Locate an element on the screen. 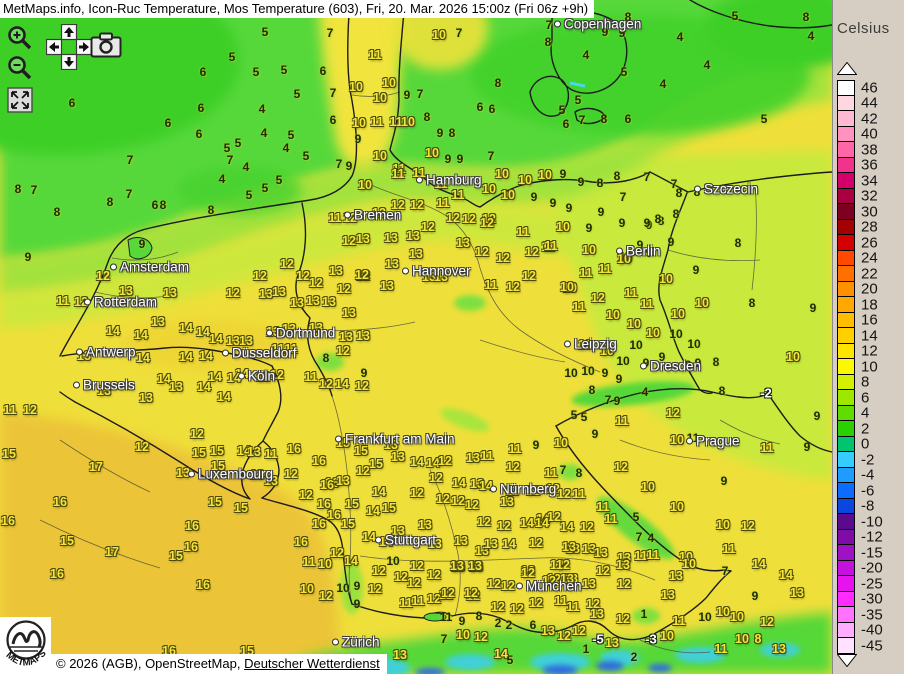 This screenshot has height=674, width=904. temp-value: 15 is located at coordinates (218, 465).